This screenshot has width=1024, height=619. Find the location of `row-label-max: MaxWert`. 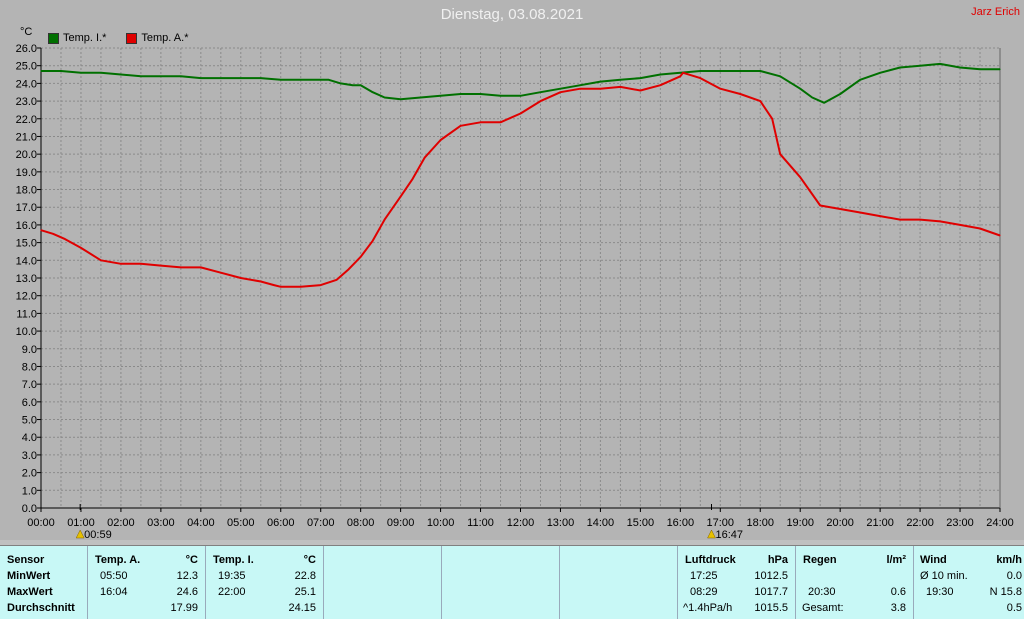

row-label-max: MaxWert is located at coordinates (30, 592).